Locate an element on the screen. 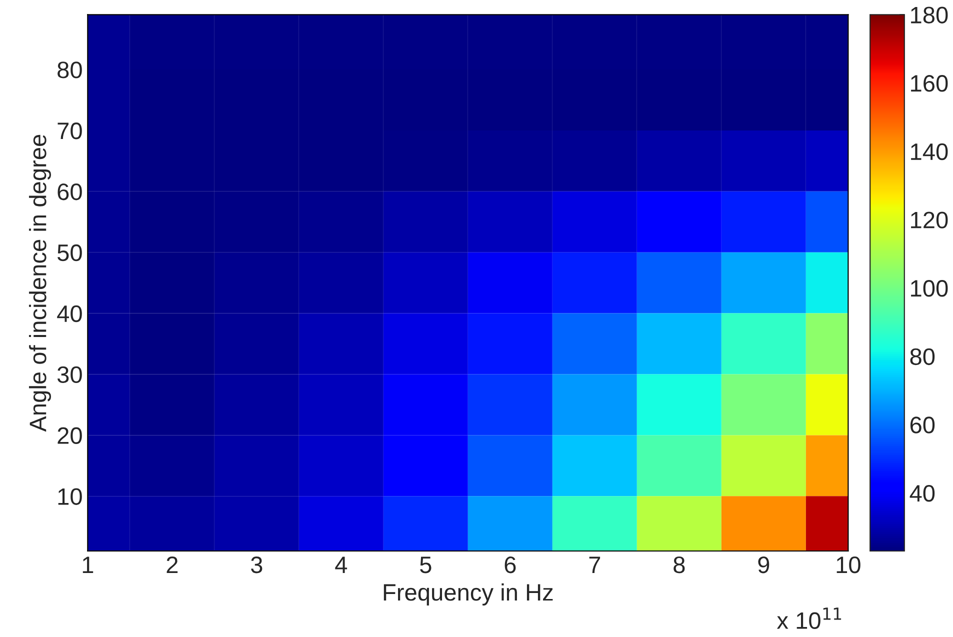 Image resolution: width=953 pixels, height=637 pixels. x-tick-label: 10 is located at coordinates (848, 565).